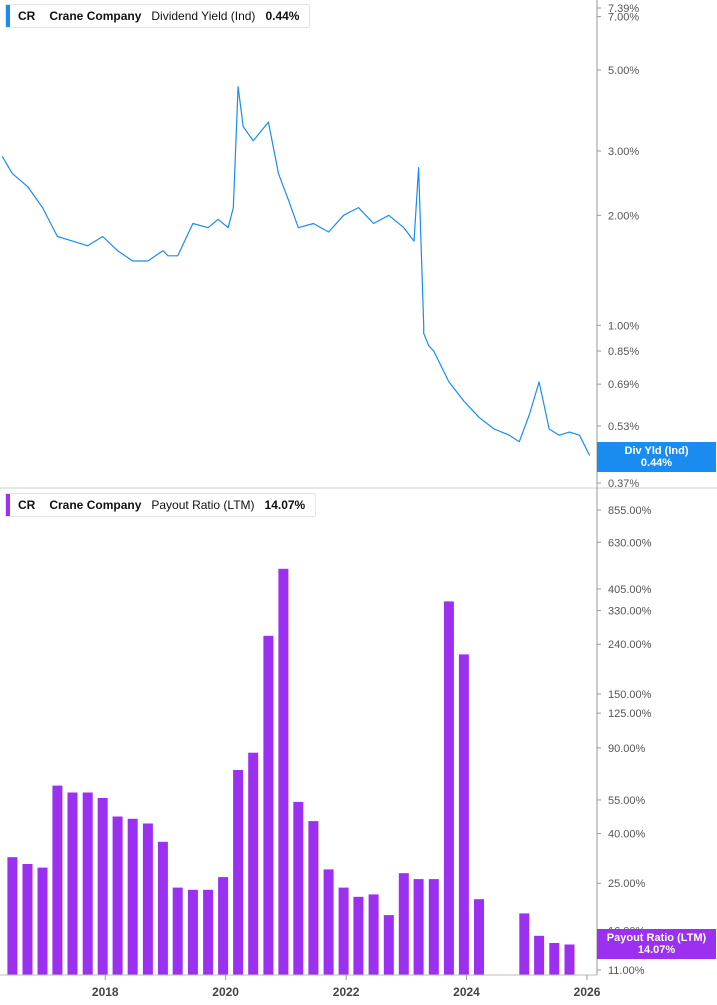 This screenshot has height=1005, width=717. What do you see at coordinates (27, 505) in the screenshot?
I see `bottom-legend-ticker: CR` at bounding box center [27, 505].